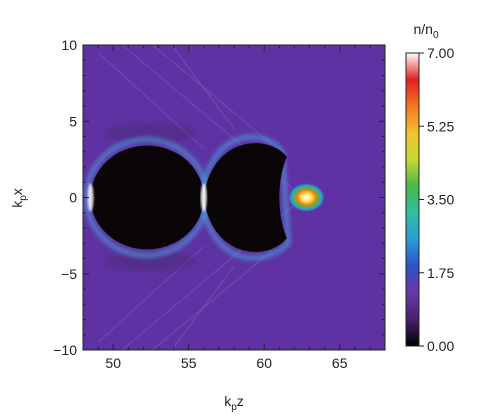 The height and width of the screenshot is (420, 500). I want to click on x-tick-label: 60, so click(264, 363).